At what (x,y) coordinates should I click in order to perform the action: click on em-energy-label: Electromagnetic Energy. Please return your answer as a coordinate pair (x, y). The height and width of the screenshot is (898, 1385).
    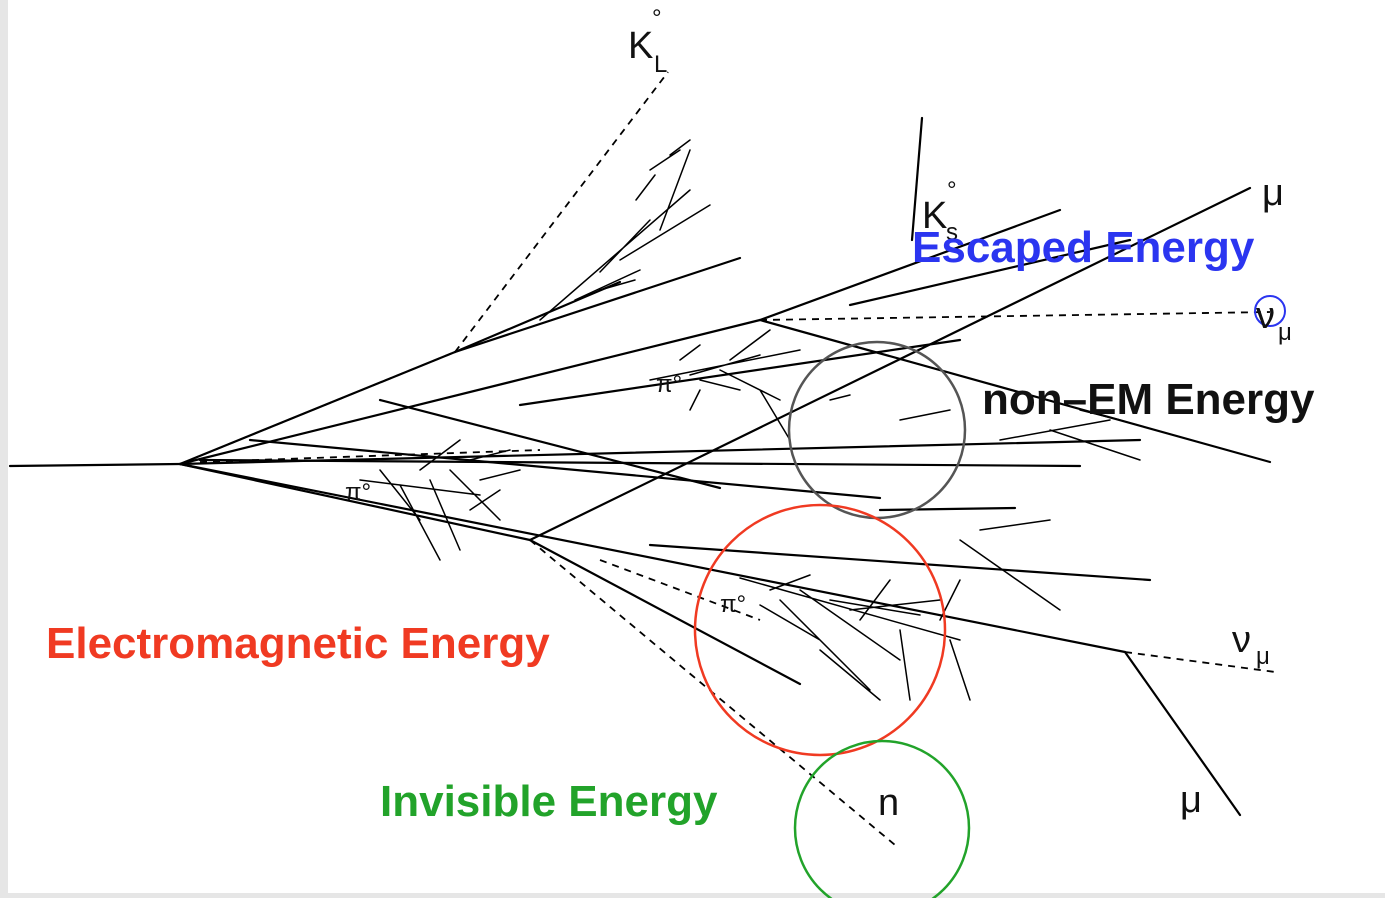
    Looking at the image, I should click on (298, 643).